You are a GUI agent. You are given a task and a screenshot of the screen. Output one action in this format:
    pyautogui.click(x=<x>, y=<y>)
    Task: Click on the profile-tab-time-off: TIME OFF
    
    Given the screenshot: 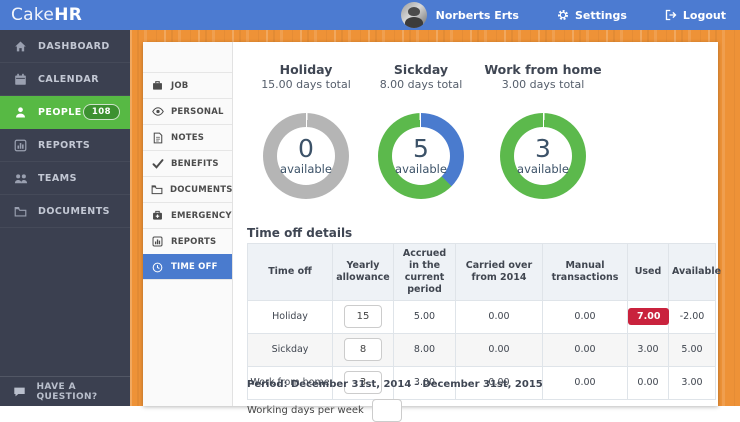 What is the action you would take?
    pyautogui.click(x=187, y=267)
    